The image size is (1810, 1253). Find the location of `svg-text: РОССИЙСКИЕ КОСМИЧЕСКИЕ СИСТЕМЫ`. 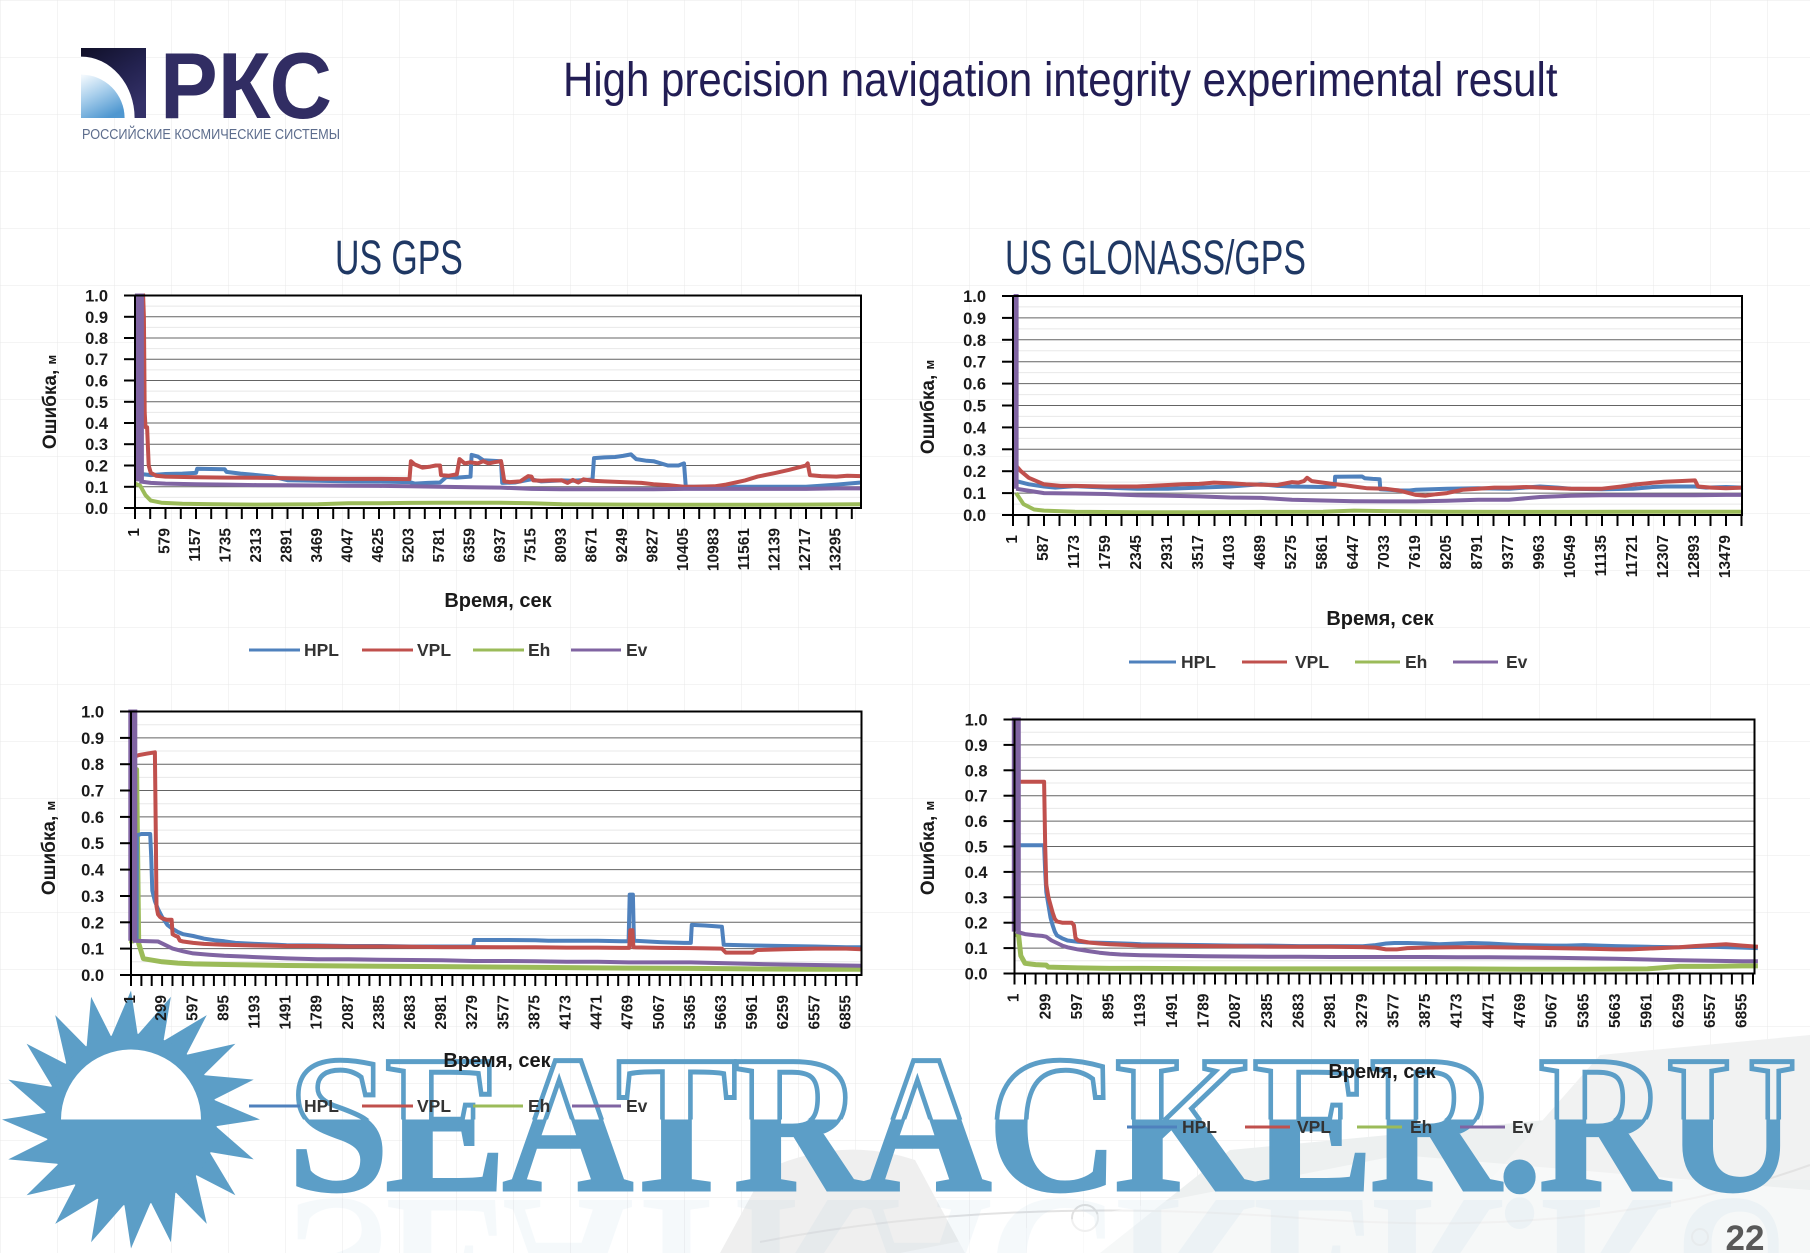

svg-text: РОССИЙСКИЕ КОСМИЧЕСКИЕ СИСТЕМЫ is located at coordinates (211, 134).